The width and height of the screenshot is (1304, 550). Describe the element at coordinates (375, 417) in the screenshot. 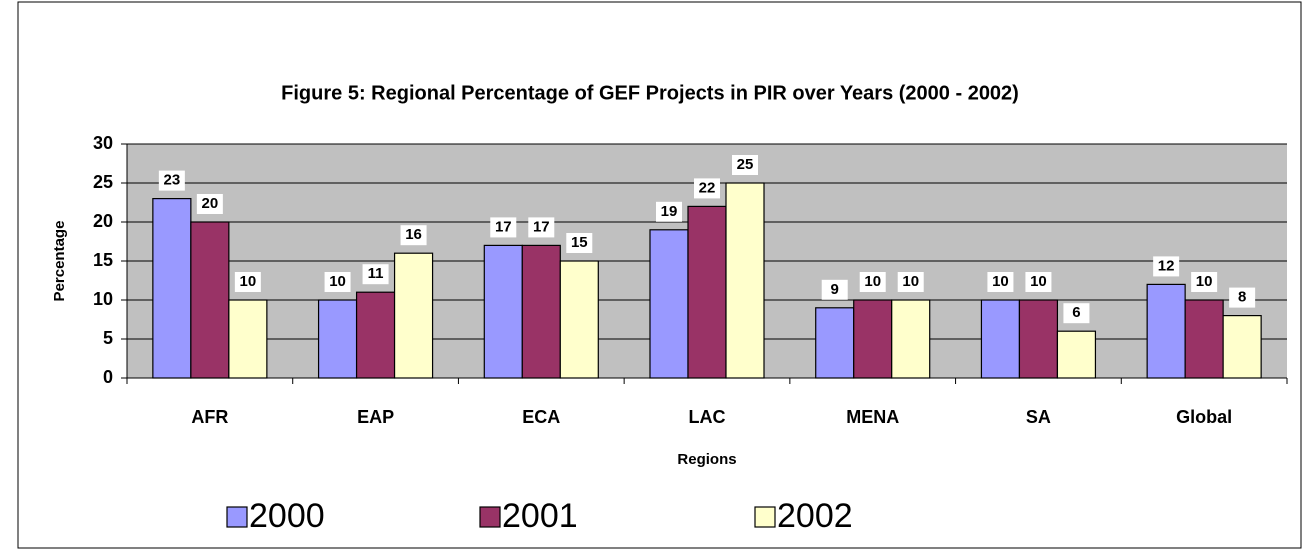

I see `x-tick-label: EAP` at that location.